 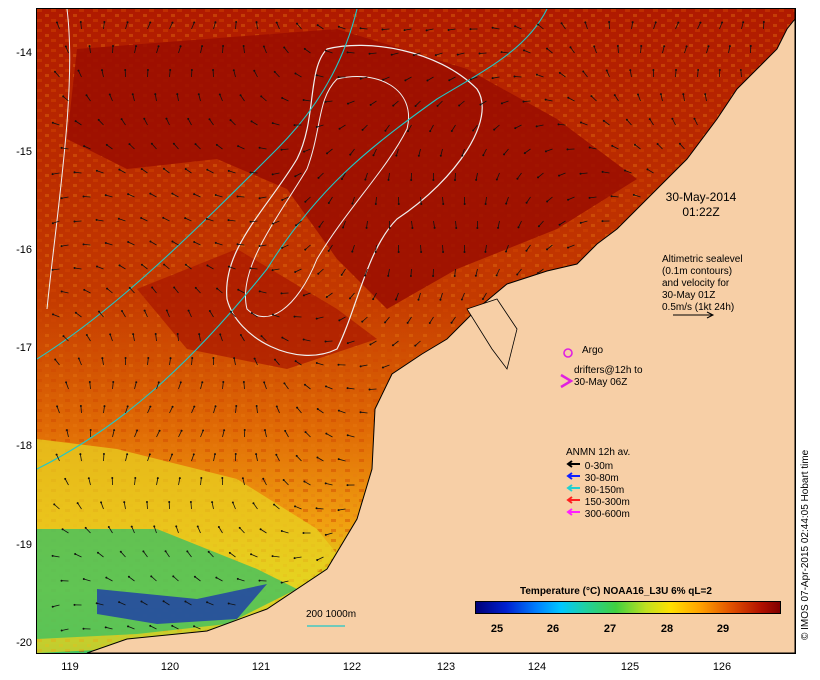 What do you see at coordinates (182, 604) in the screenshot?
I see `shelf-blue-patch` at bounding box center [182, 604].